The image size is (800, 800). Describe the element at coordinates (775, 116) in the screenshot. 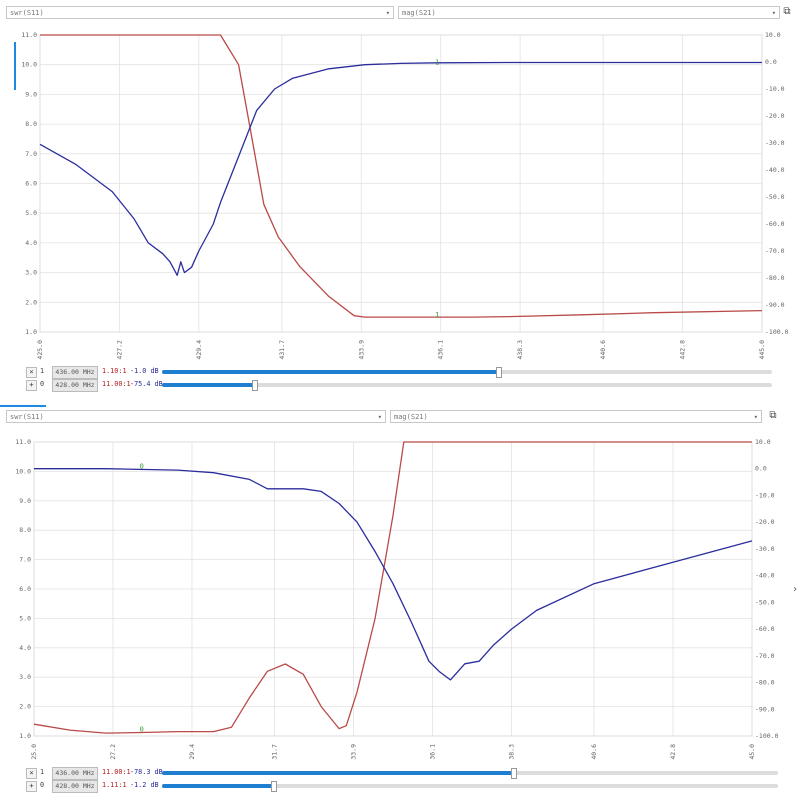

I see `y-right-tick-label: -20.0` at that location.